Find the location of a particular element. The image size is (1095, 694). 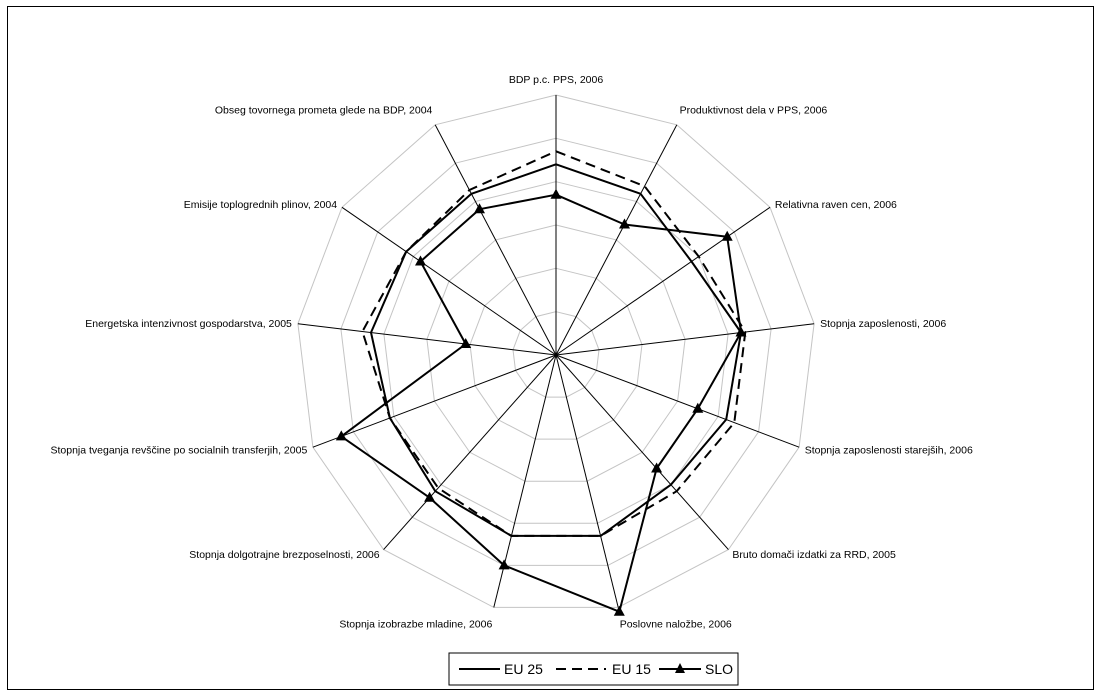

axis-label: Emisije toplogrednih plinov, 2004 is located at coordinates (260, 205).